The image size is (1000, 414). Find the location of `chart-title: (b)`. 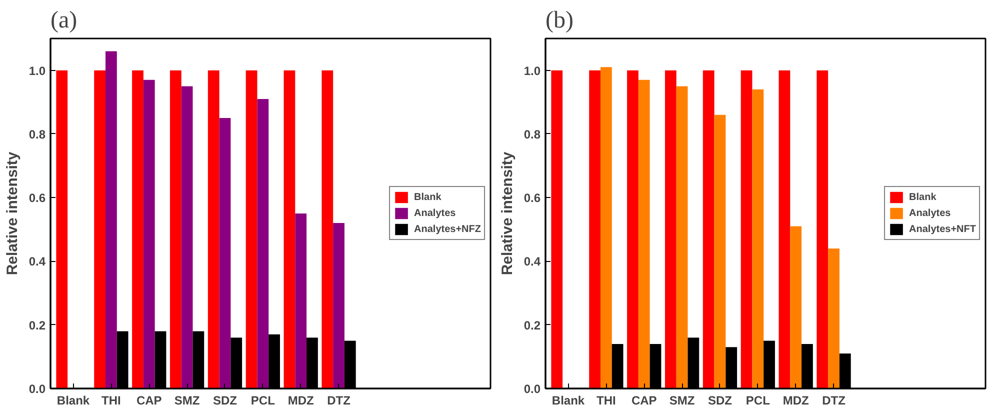

chart-title: (b) is located at coordinates (560, 21).